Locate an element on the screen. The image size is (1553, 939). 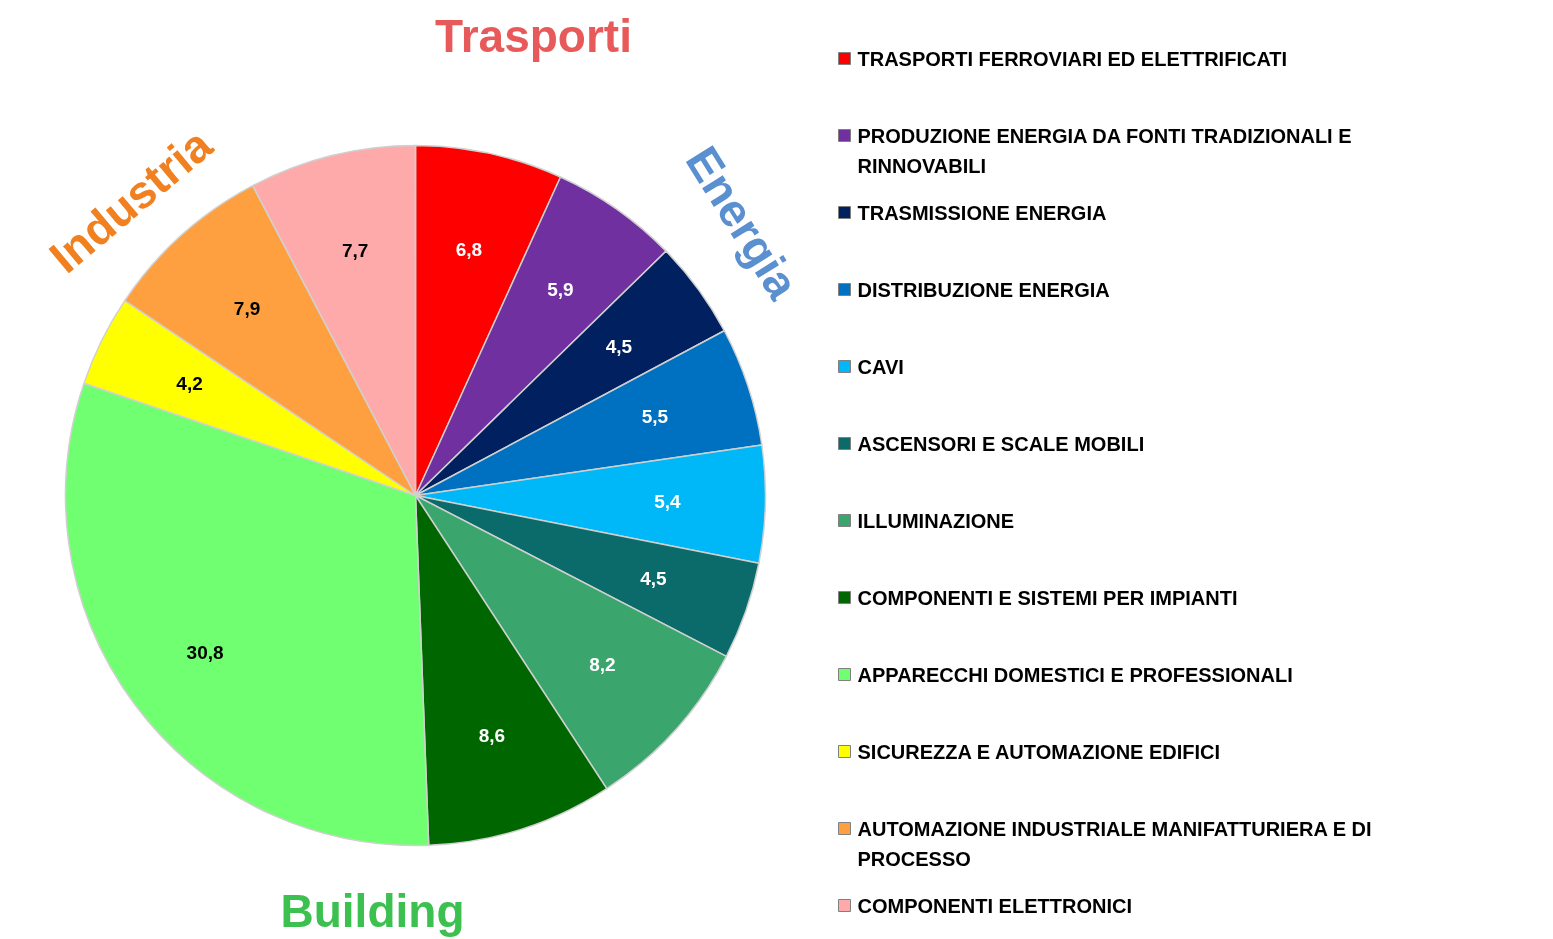
legend-label: COMPONENTI ELETTRONICI is located at coordinates (994, 905).